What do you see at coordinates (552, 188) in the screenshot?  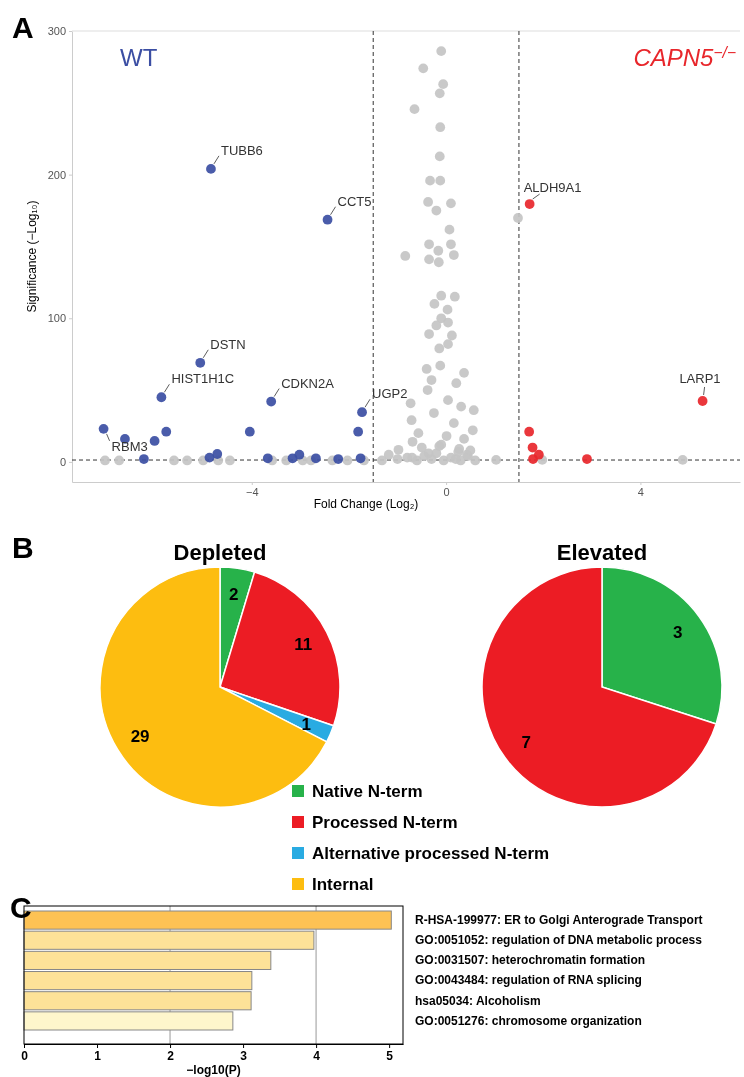 I see `annotation: ALDH9A1` at bounding box center [552, 188].